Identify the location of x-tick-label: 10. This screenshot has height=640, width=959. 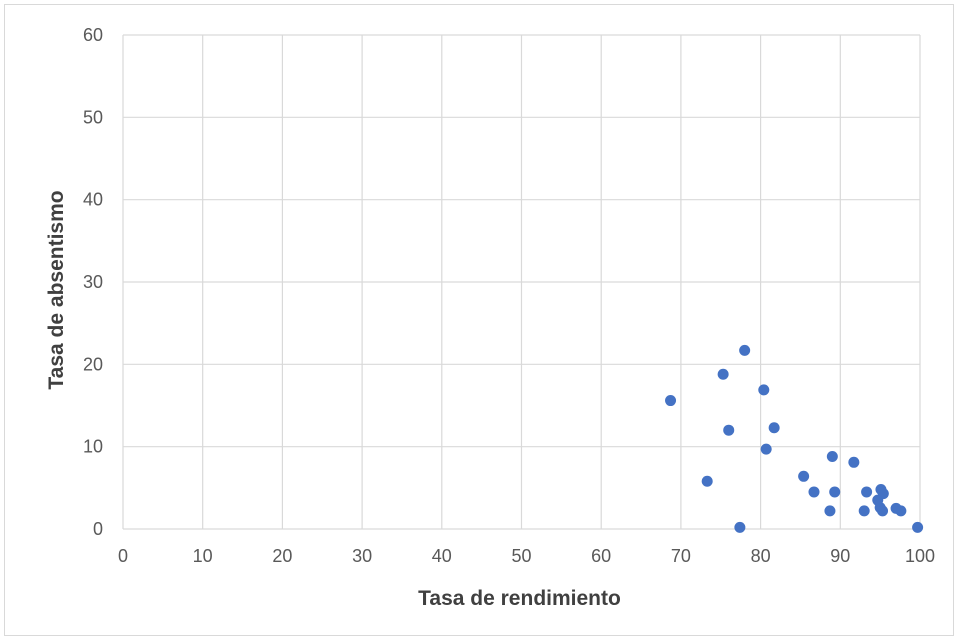
(203, 556).